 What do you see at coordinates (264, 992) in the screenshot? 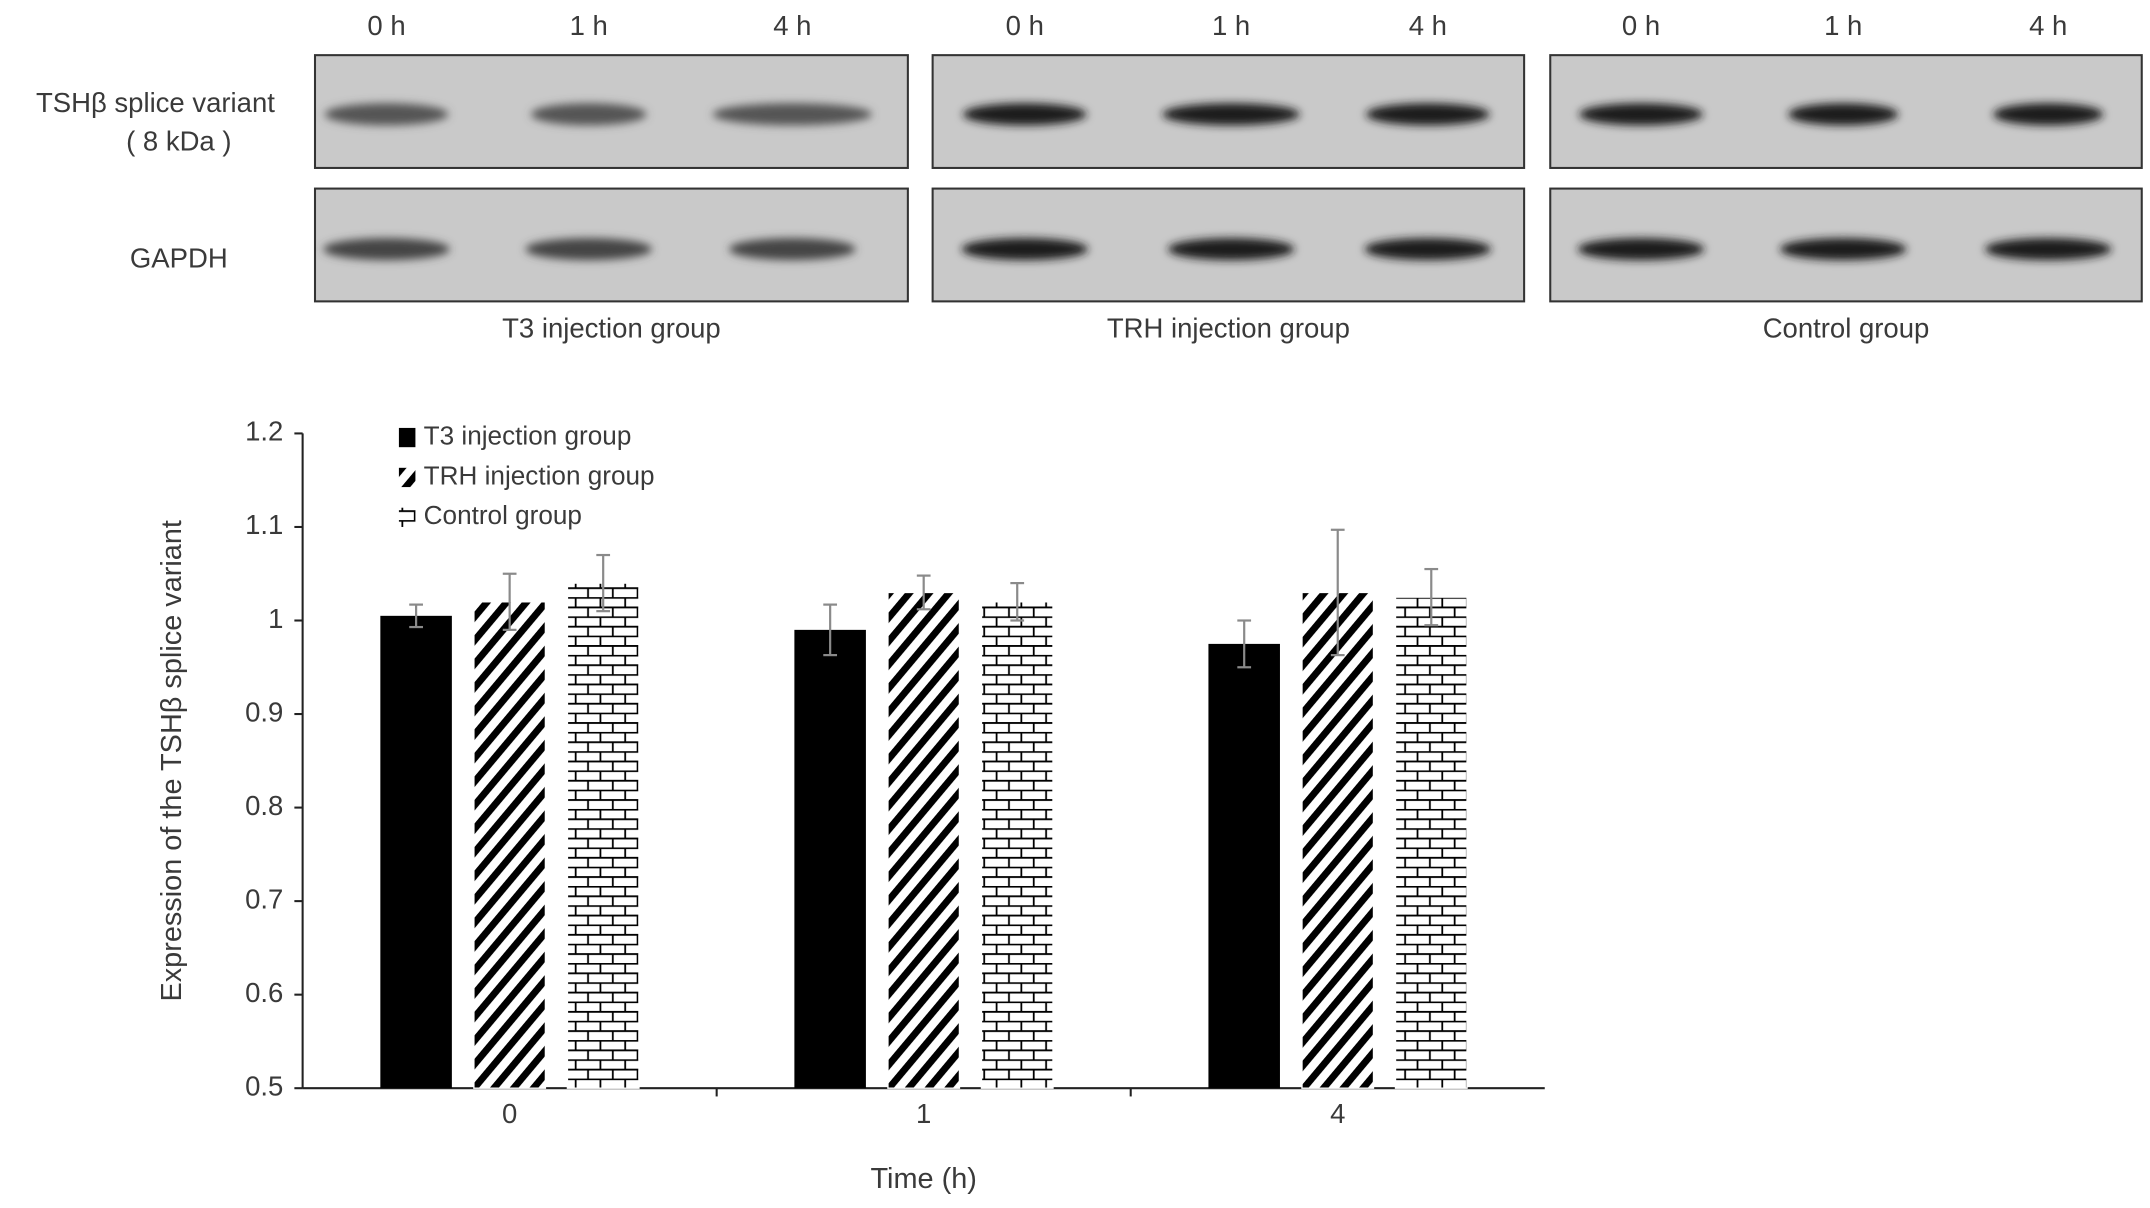
I see `y-tick-label: 0.6` at bounding box center [264, 992].